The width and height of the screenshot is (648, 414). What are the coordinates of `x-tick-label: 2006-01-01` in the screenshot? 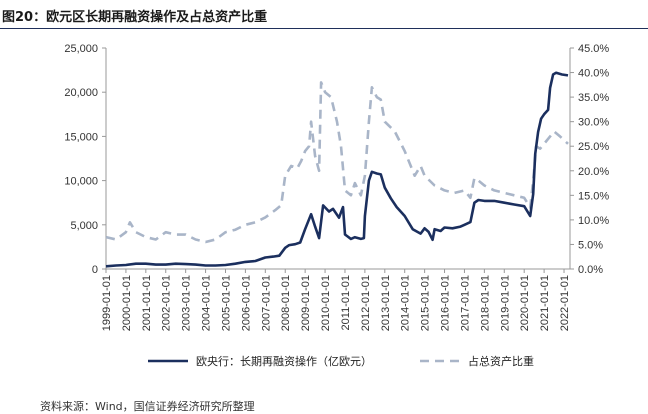 It's located at (246, 303).